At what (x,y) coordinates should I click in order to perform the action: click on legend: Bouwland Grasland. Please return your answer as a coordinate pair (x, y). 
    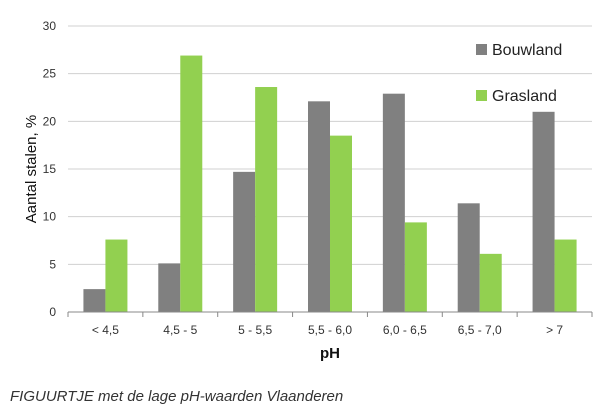
    Looking at the image, I should click on (519, 73).